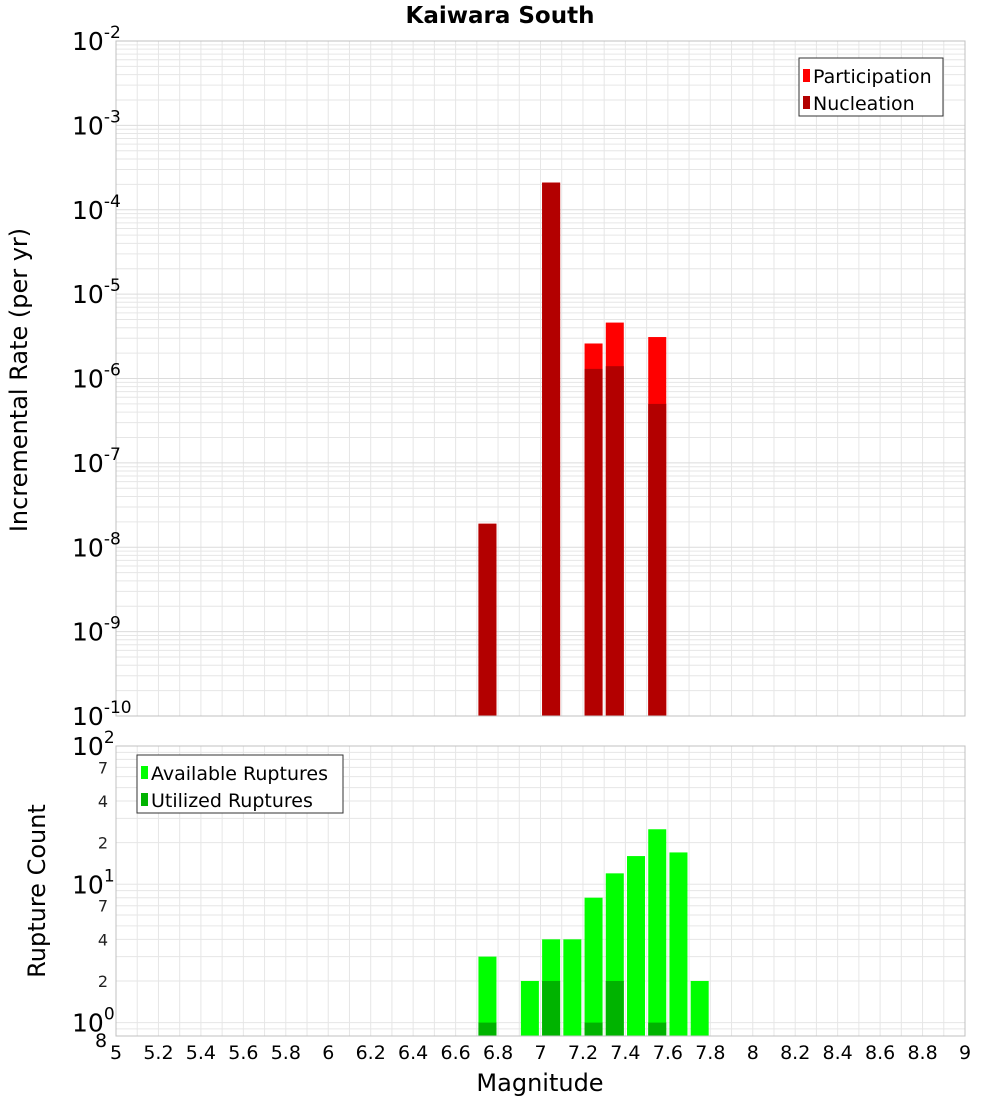 This screenshot has height=1100, width=1000. What do you see at coordinates (710, 1053) in the screenshot?
I see `x-tick-label: 7.8` at bounding box center [710, 1053].